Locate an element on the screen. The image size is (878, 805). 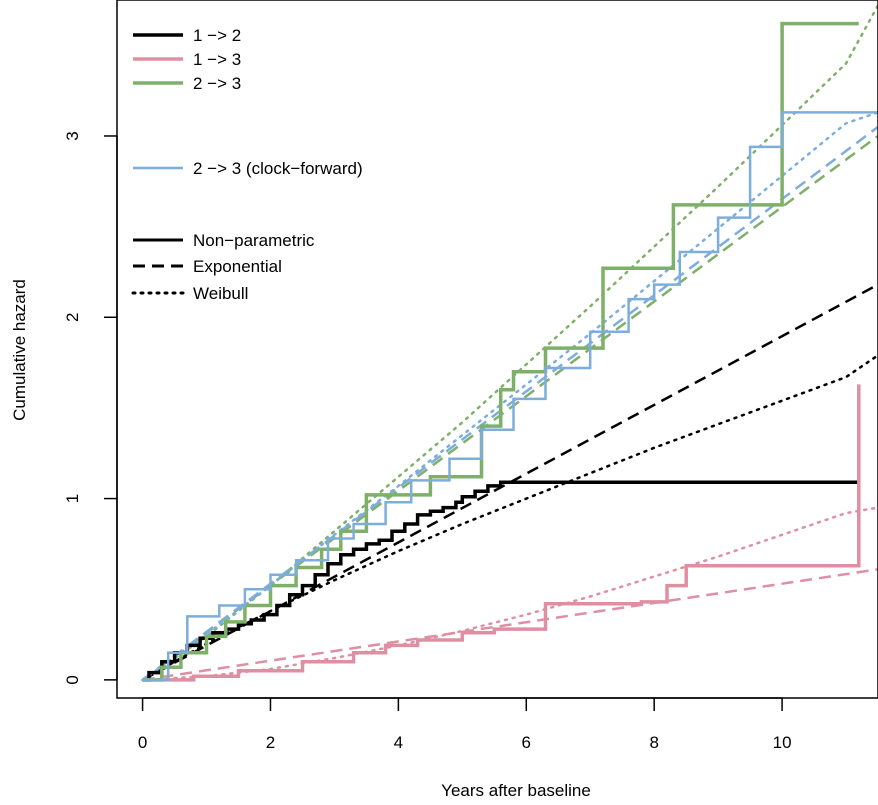
legend-item-weibull: Weibull is located at coordinates (189, 293).